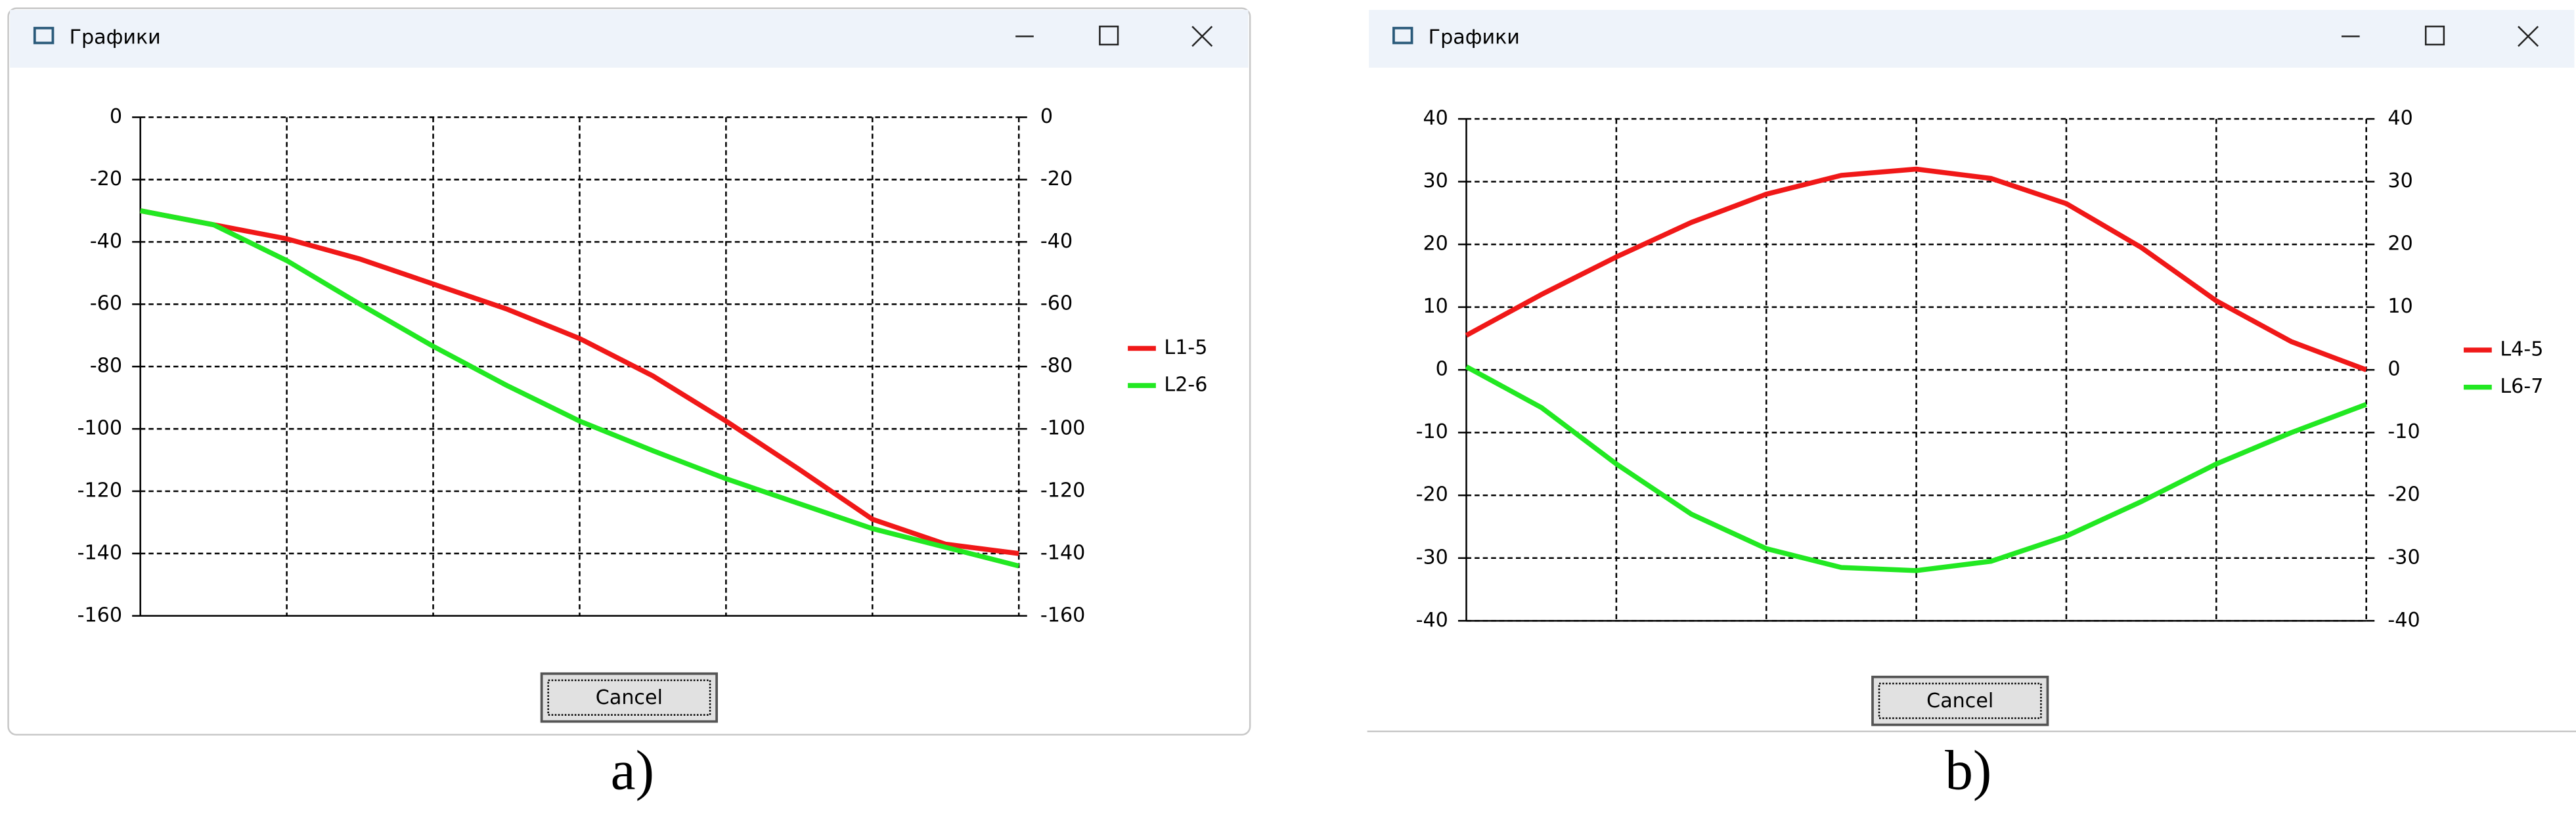  I want to click on y-tick-label: 10, so click(1435, 306).